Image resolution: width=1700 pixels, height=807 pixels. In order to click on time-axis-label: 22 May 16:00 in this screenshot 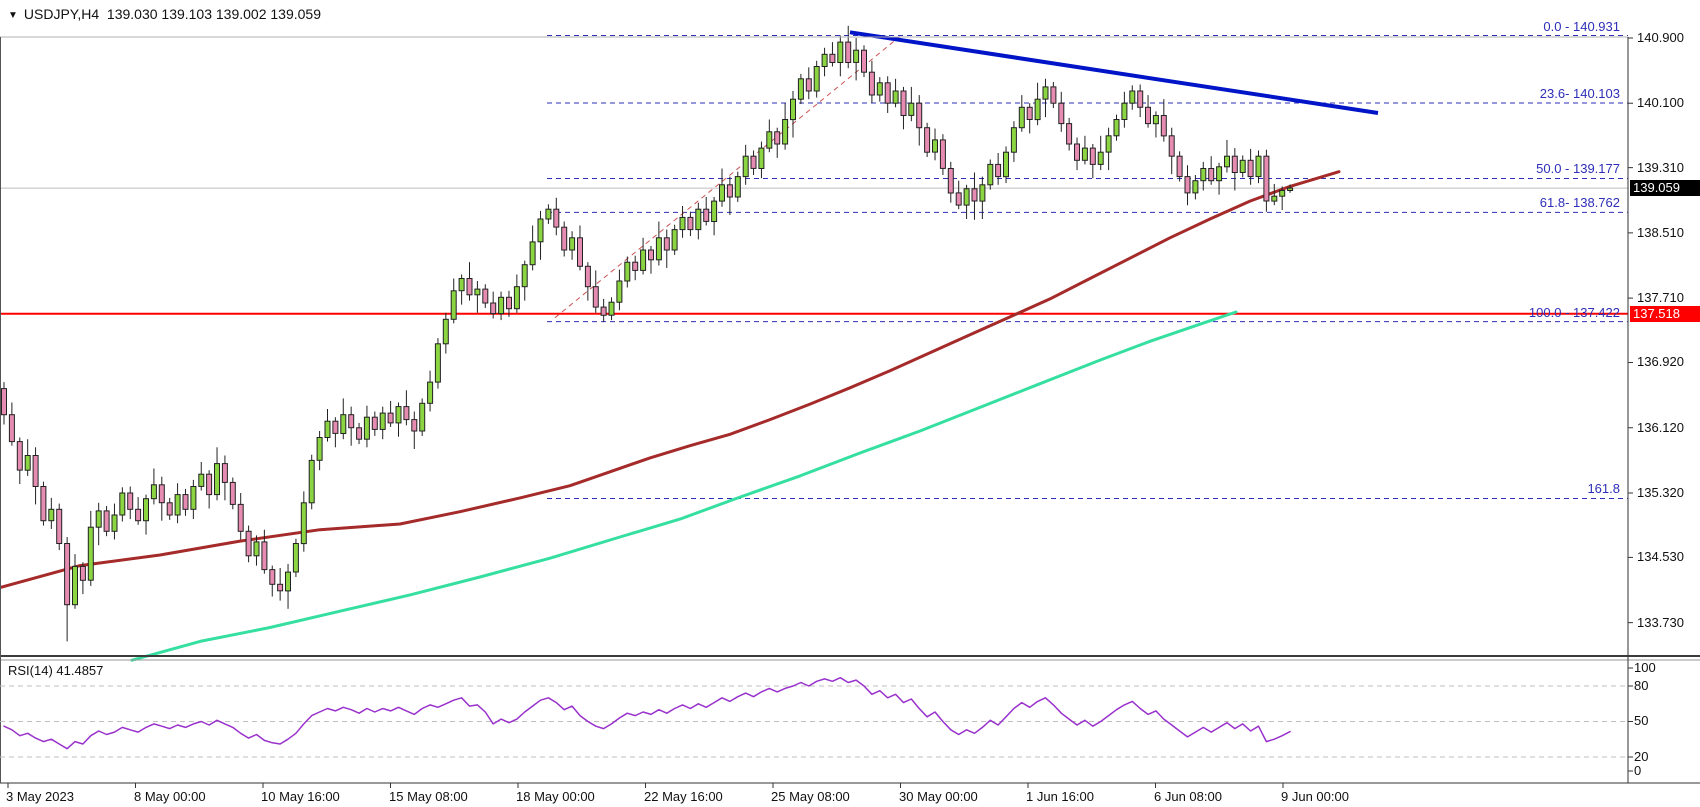, I will do `click(683, 796)`.